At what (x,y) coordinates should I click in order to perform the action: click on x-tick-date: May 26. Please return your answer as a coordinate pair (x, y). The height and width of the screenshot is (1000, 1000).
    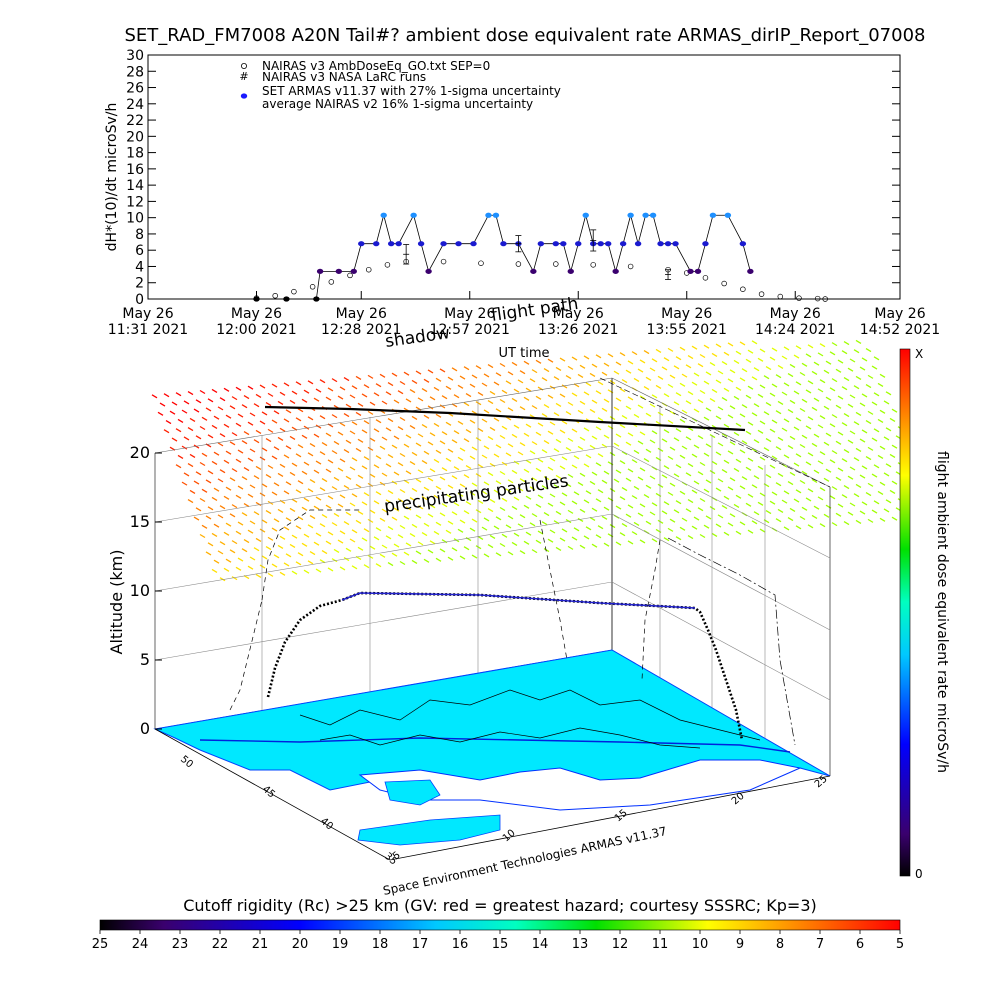
    Looking at the image, I should click on (795, 314).